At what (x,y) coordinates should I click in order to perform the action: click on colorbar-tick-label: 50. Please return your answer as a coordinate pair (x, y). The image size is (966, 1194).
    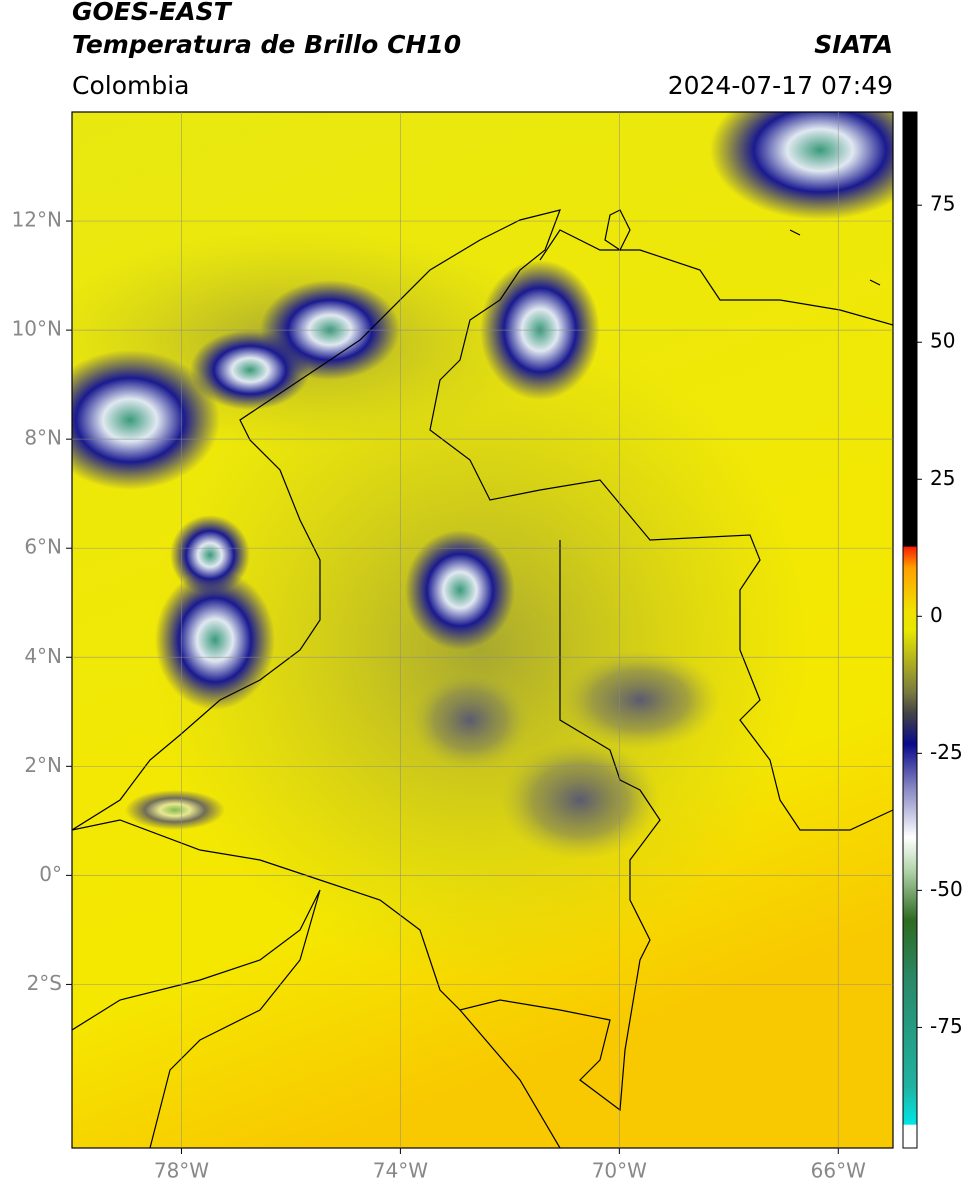
    Looking at the image, I should click on (942, 341).